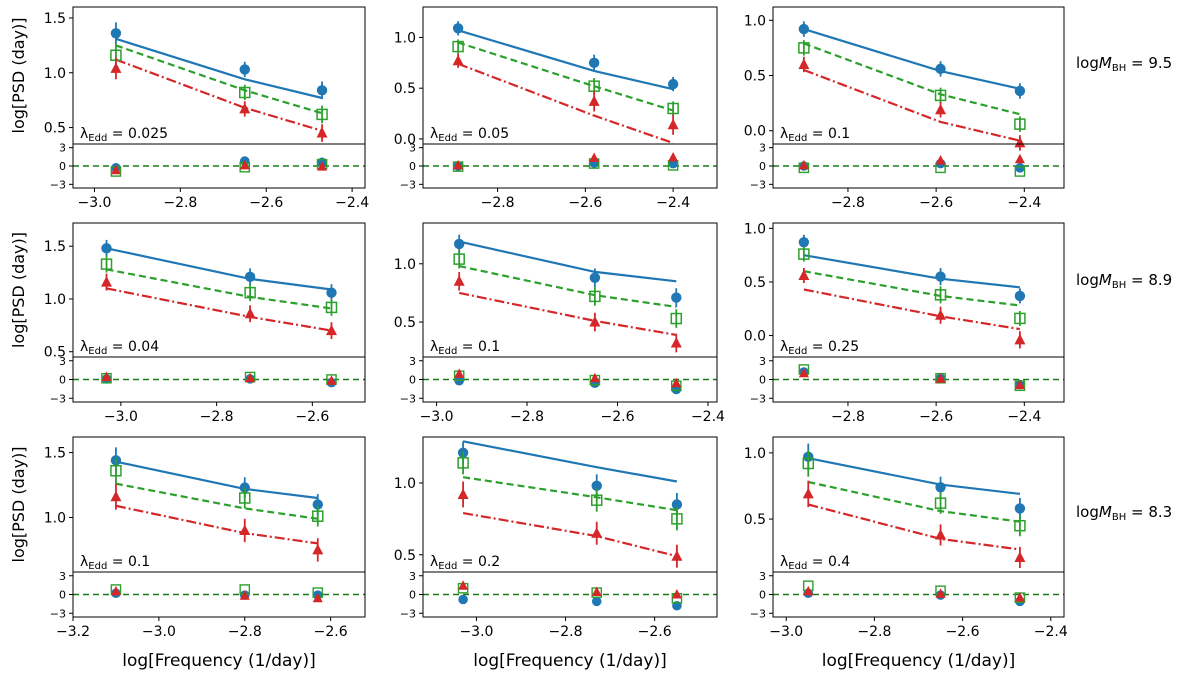  What do you see at coordinates (1020, 171) in the screenshot?
I see `residual-point-green` at bounding box center [1020, 171].